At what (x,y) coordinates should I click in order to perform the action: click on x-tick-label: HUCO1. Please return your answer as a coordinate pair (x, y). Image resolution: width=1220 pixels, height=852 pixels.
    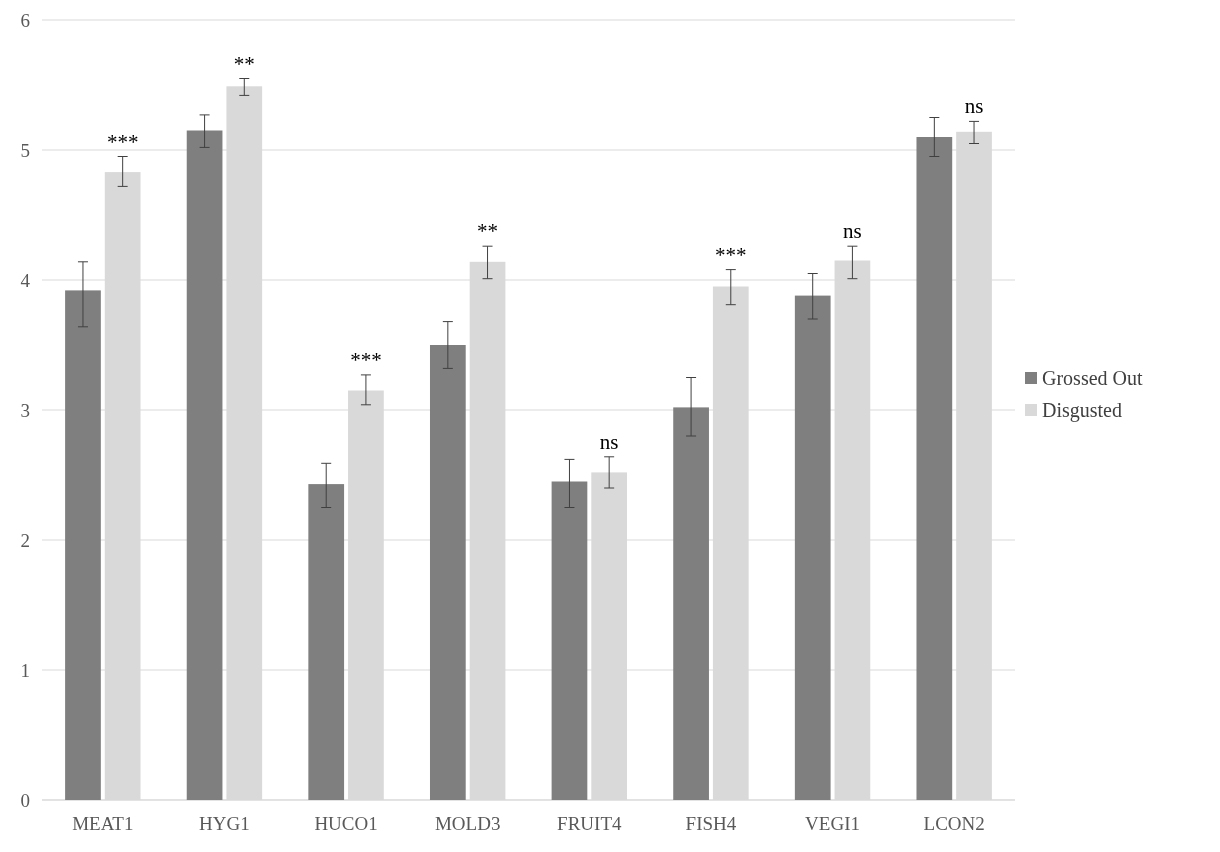
    Looking at the image, I should click on (346, 823).